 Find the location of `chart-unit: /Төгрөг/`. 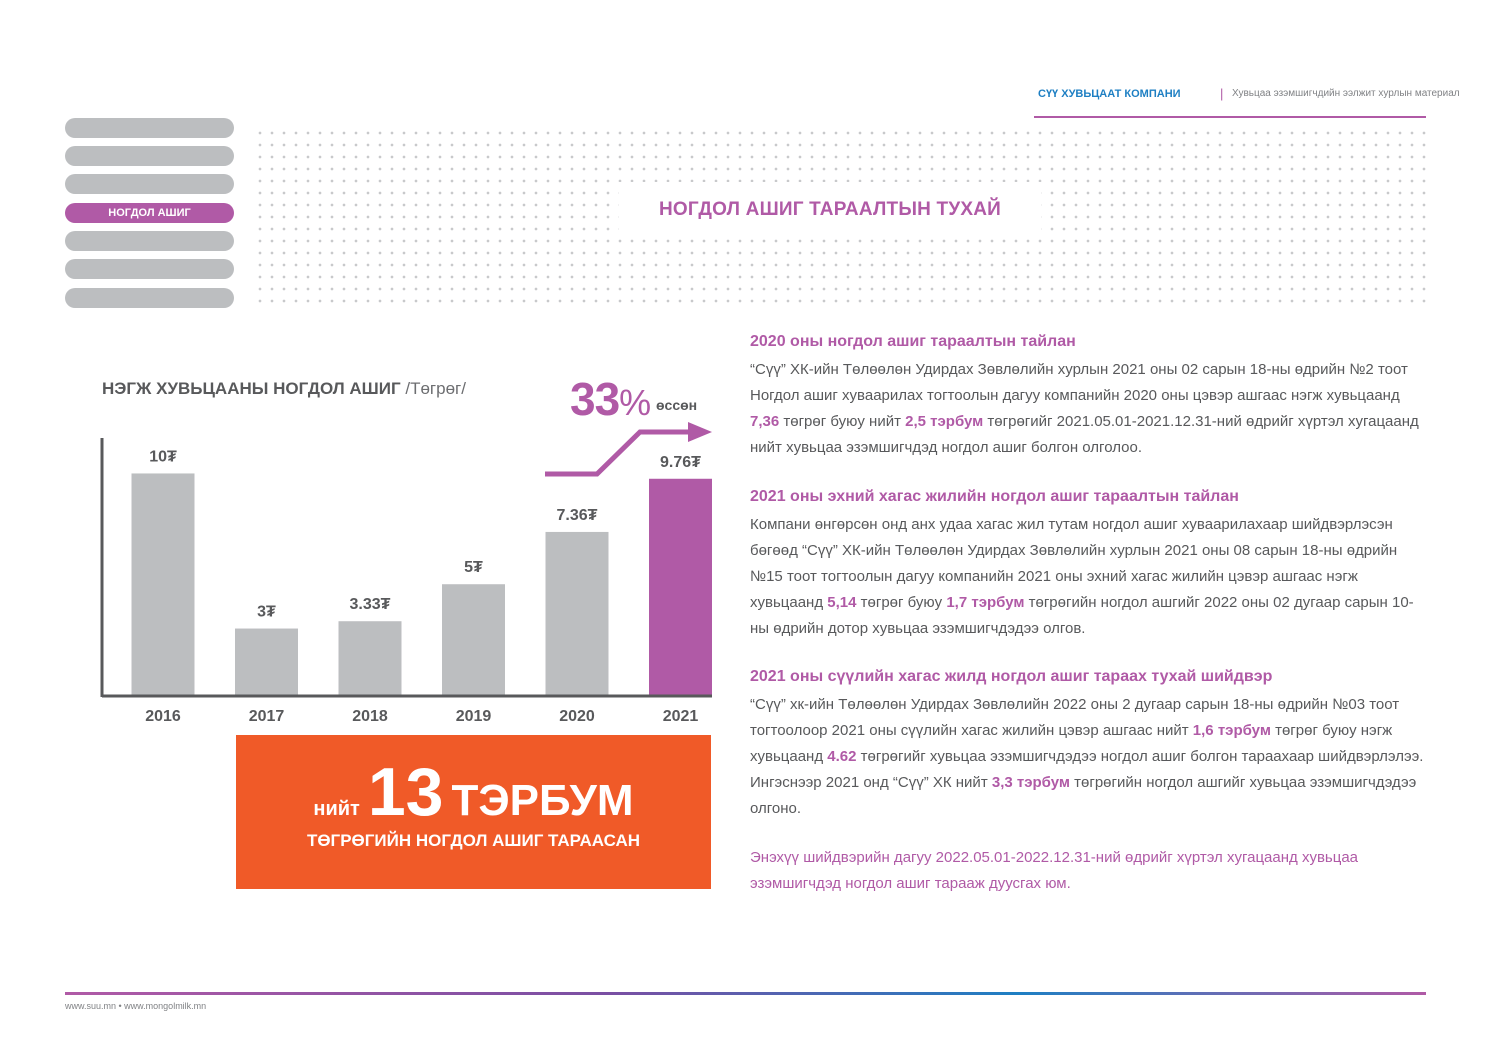

chart-unit: /Төгрөг/ is located at coordinates (435, 388).